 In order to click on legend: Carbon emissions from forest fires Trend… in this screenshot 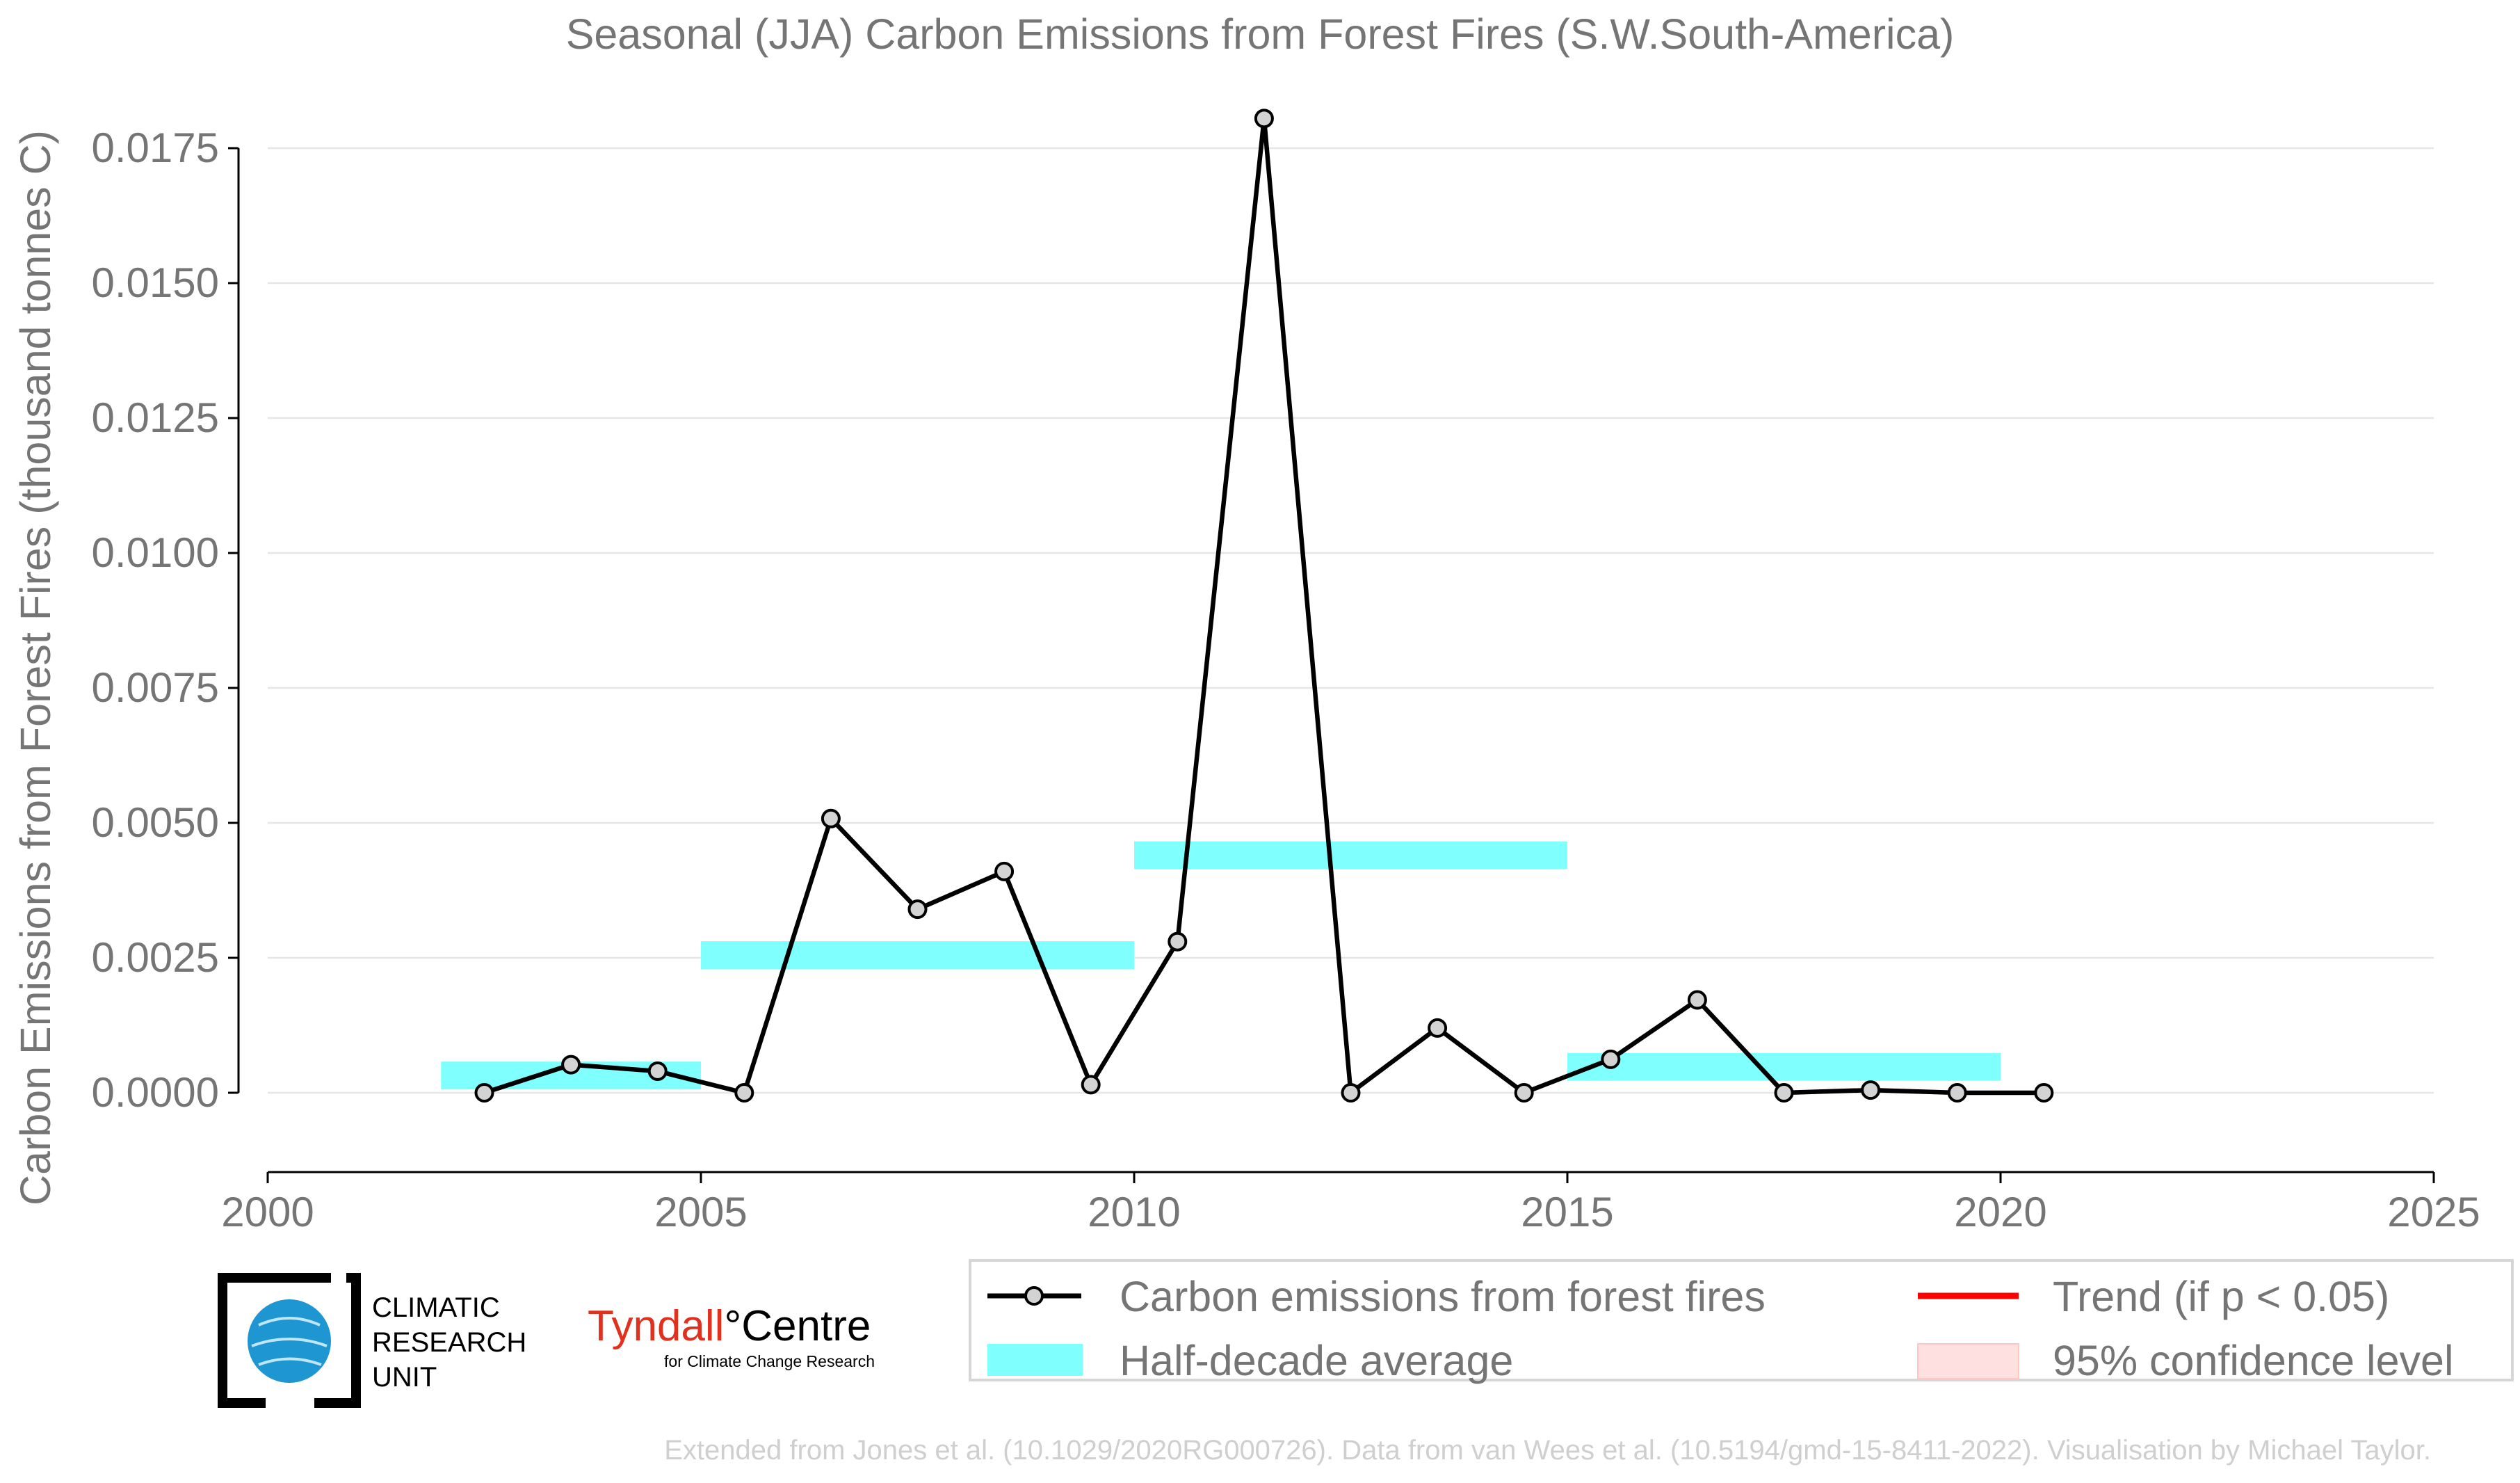, I will do `click(1741, 1322)`.